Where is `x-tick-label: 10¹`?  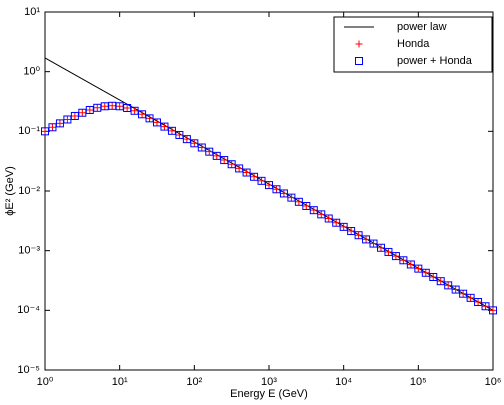
x-tick-label: 10¹ is located at coordinates (120, 382).